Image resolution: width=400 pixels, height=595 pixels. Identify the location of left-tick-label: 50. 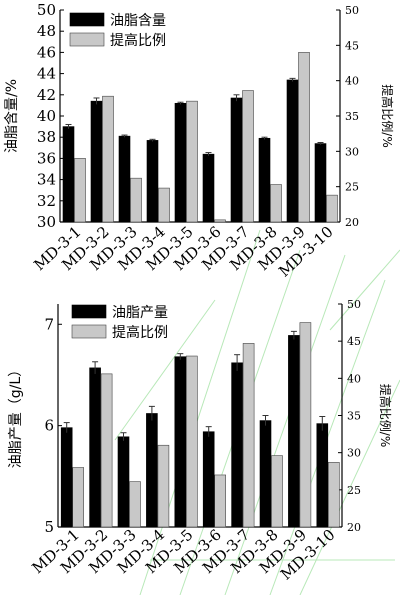
(46, 10).